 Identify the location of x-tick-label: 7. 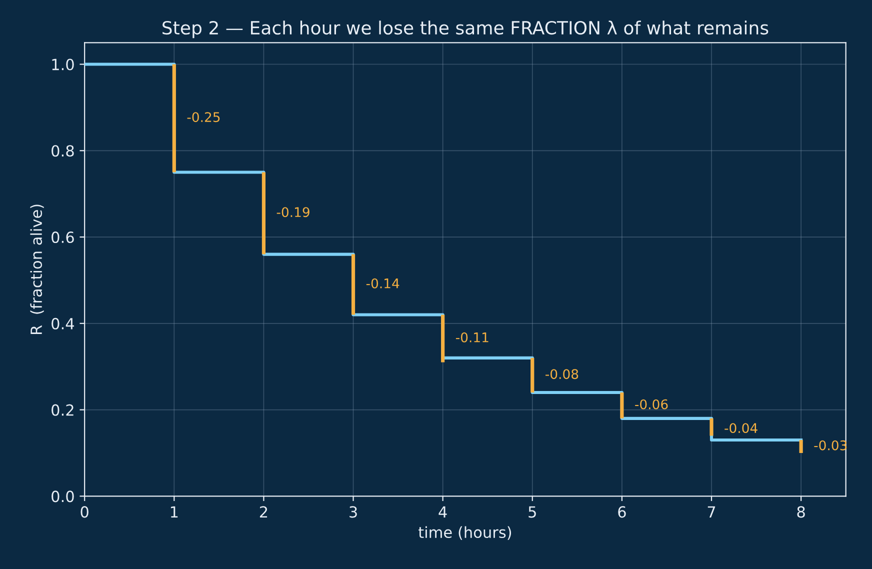
(712, 512).